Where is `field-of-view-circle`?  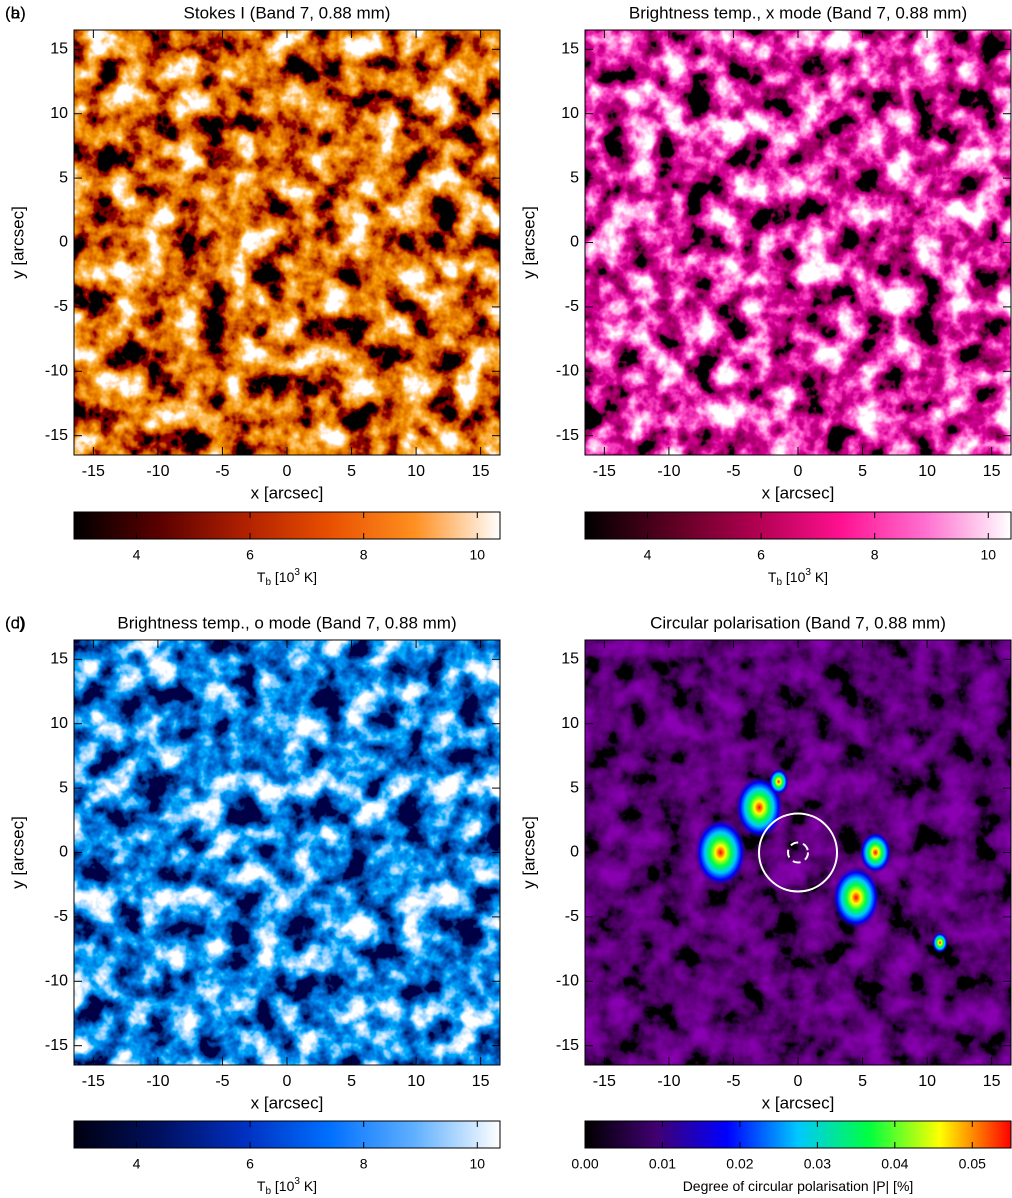
field-of-view-circle is located at coordinates (798, 852).